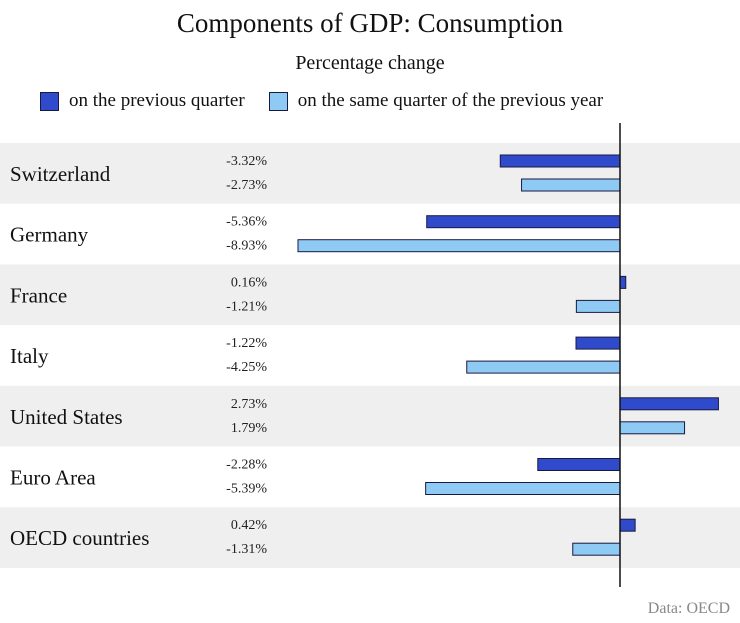  I want to click on value-label: -3.32%, so click(246, 161).